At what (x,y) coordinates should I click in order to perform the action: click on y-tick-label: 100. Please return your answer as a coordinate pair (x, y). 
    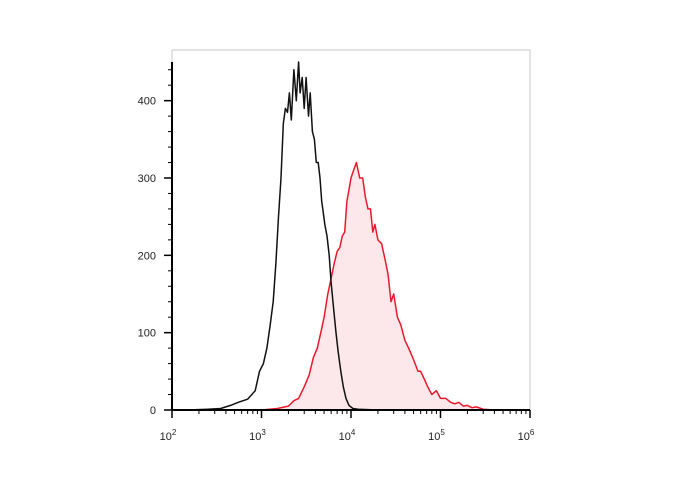
    Looking at the image, I should click on (147, 334).